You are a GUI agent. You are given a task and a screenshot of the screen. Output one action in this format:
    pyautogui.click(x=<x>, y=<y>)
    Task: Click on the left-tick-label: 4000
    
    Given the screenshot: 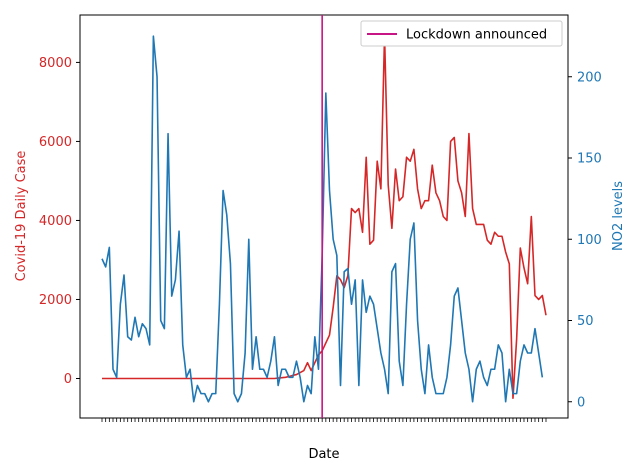 What is the action you would take?
    pyautogui.click(x=55, y=221)
    